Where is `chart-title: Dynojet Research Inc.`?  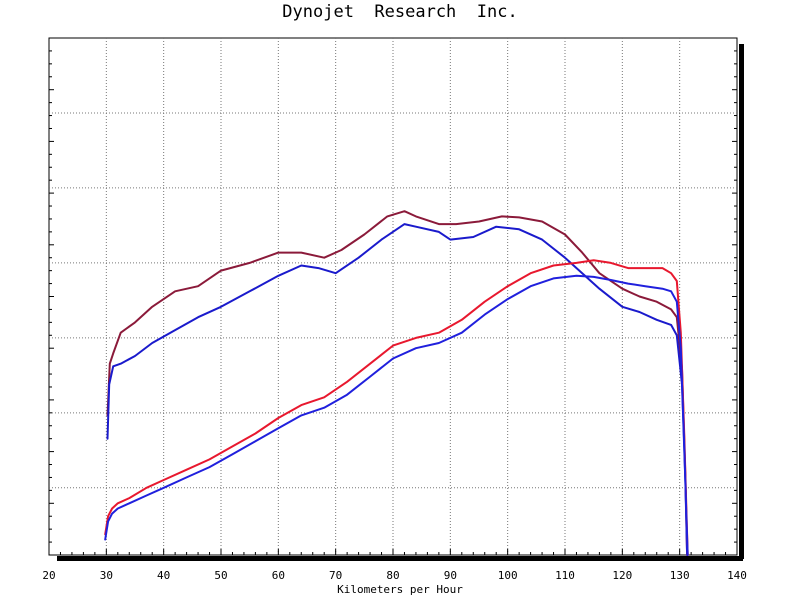
chart-title: Dynojet Research Inc. is located at coordinates (400, 12).